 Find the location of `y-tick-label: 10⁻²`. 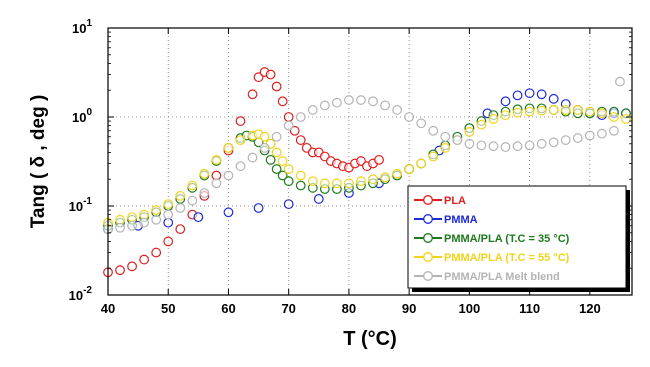

y-tick-label: 10⁻² is located at coordinates (81, 294).